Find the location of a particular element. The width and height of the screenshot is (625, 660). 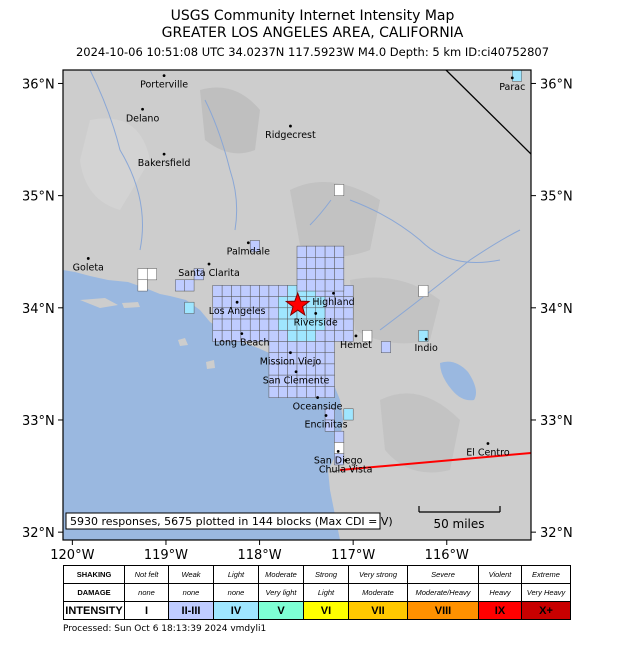

city-label: San Diego is located at coordinates (338, 460).